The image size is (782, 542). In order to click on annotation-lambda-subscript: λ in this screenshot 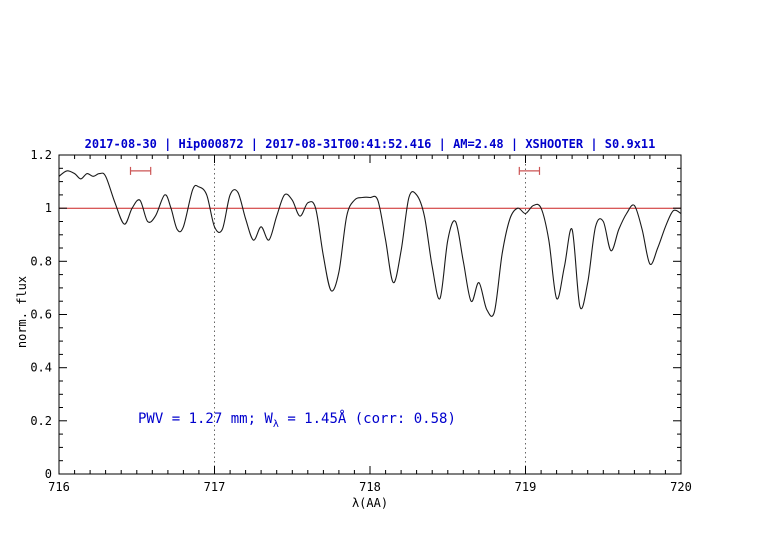, I will do `click(275, 424)`.